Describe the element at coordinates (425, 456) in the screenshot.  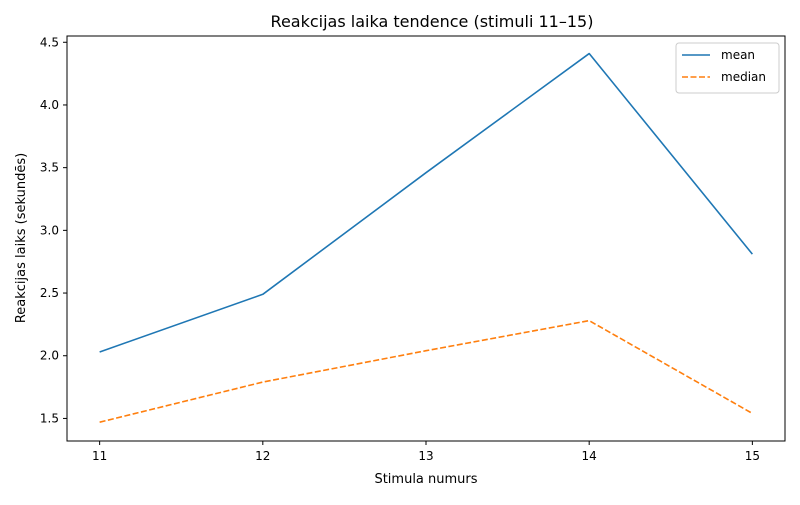
I see `x-tick-label: 13` at that location.